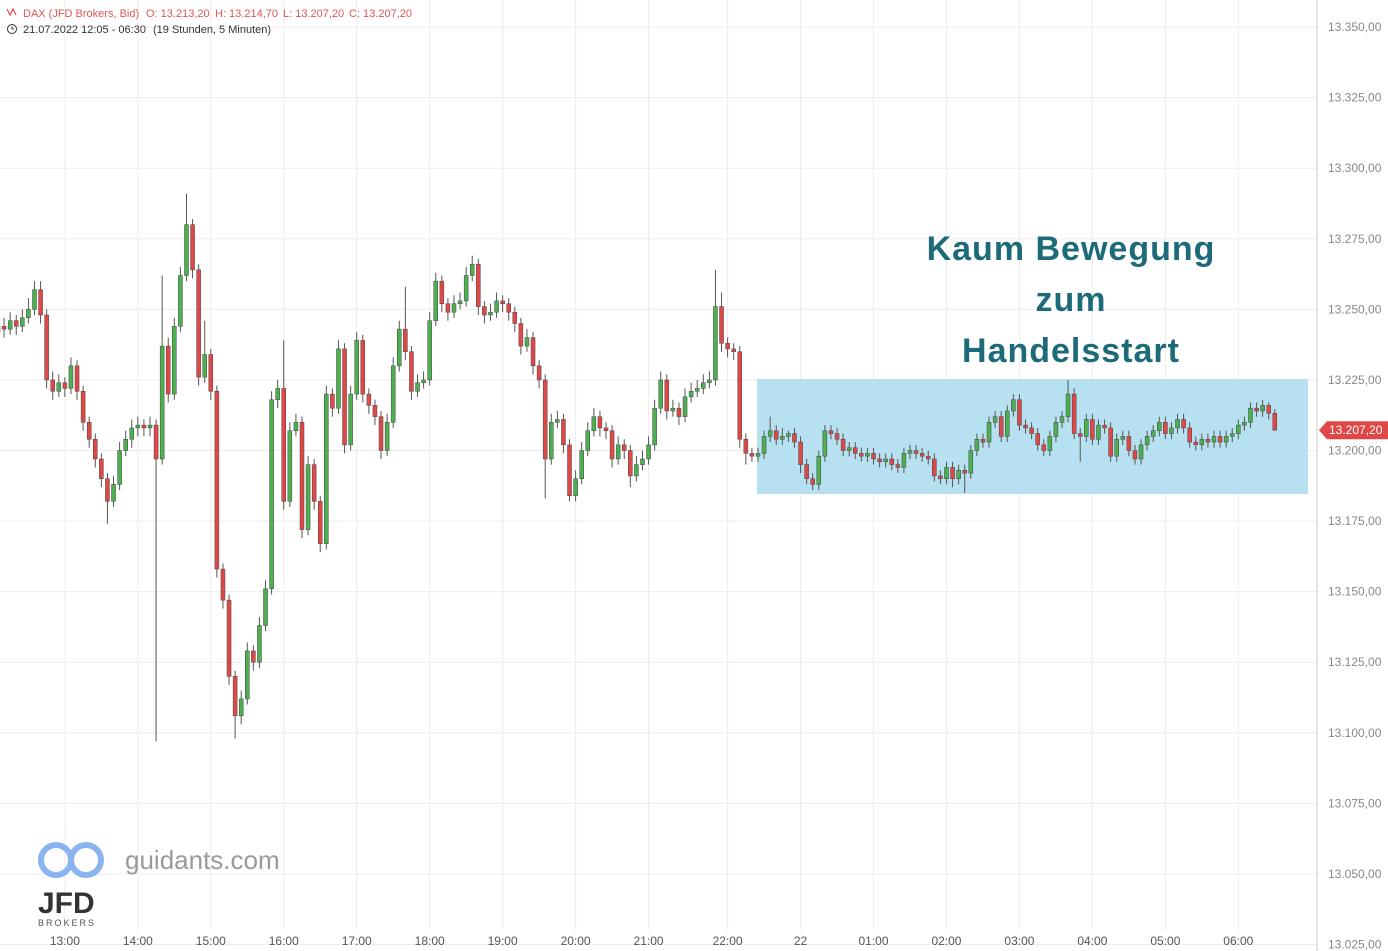 This screenshot has height=951, width=1388. Describe the element at coordinates (313, 14) in the screenshot. I see `ohlc-low: L: 13.207,20` at that location.